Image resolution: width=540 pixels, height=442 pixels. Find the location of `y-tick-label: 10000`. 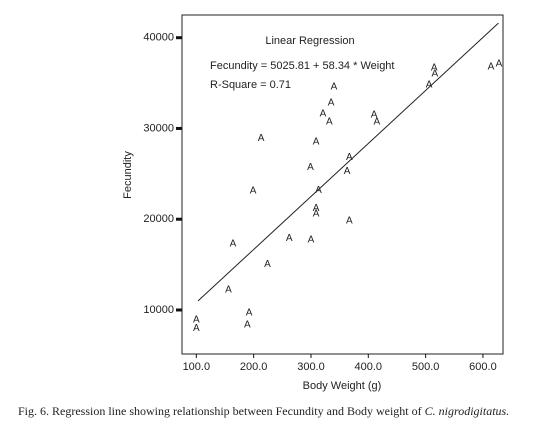

y-tick-label: 10000 is located at coordinates (158, 310).